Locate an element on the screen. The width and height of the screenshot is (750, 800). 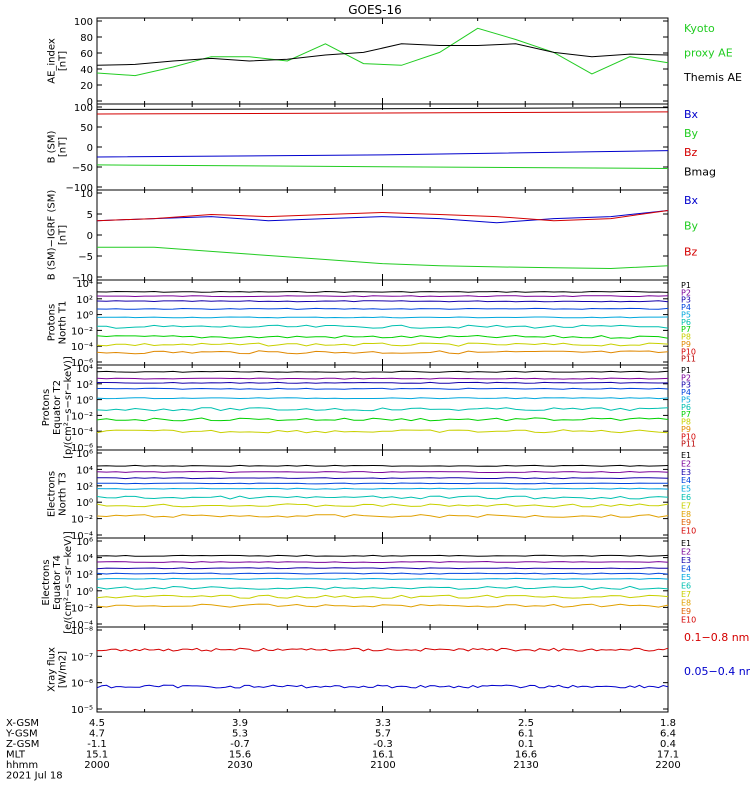
footer-value: 2.5 is located at coordinates (526, 723).